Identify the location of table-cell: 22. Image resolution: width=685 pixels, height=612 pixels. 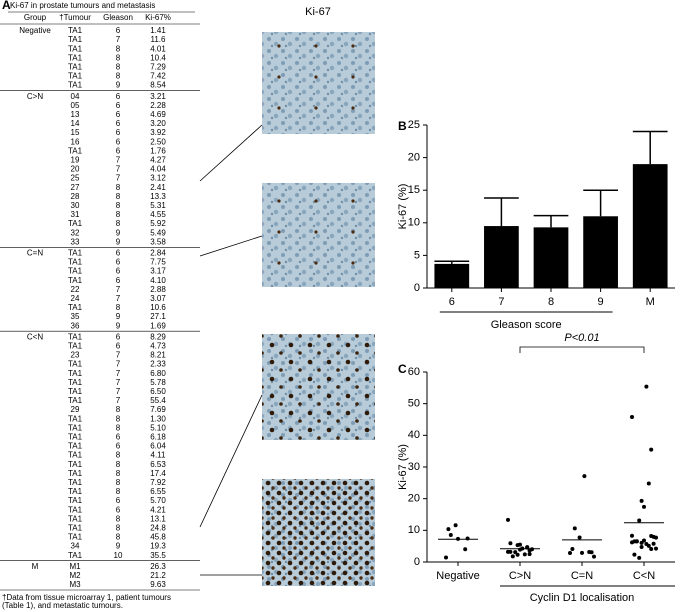
(75, 289).